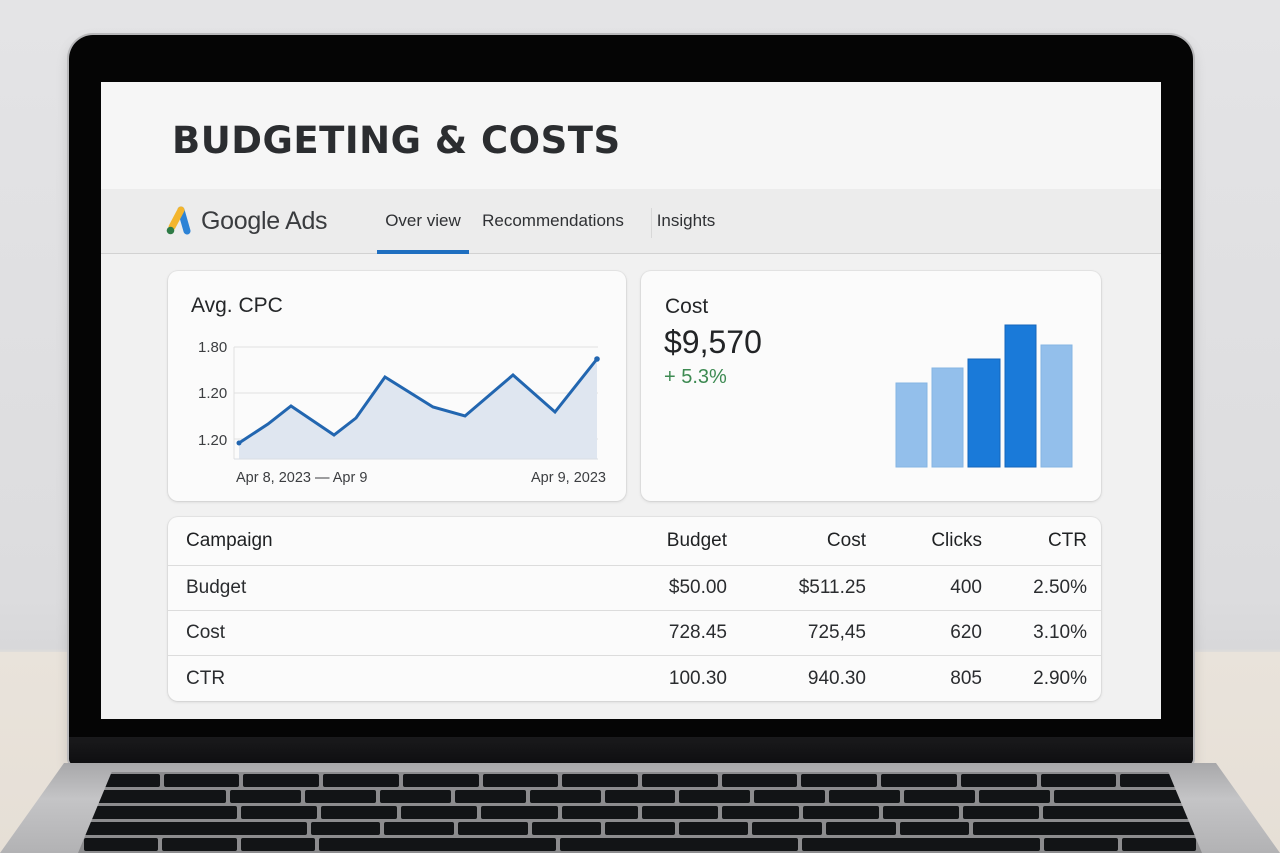 Image resolution: width=1280 pixels, height=853 pixels. Describe the element at coordinates (836, 678) in the screenshot. I see `cell-cost: 940.30` at that location.